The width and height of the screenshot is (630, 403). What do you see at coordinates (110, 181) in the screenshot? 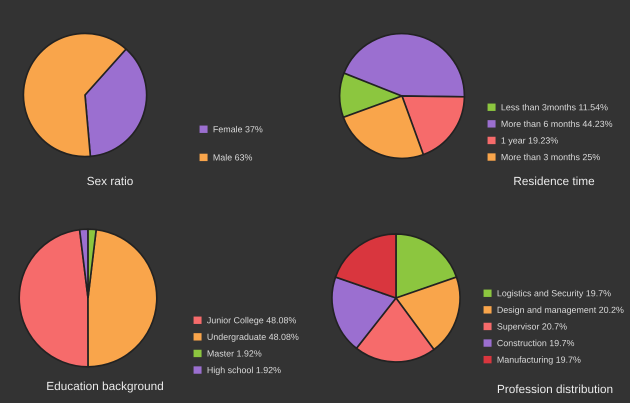
I see `text: Sex ratio` at bounding box center [110, 181].